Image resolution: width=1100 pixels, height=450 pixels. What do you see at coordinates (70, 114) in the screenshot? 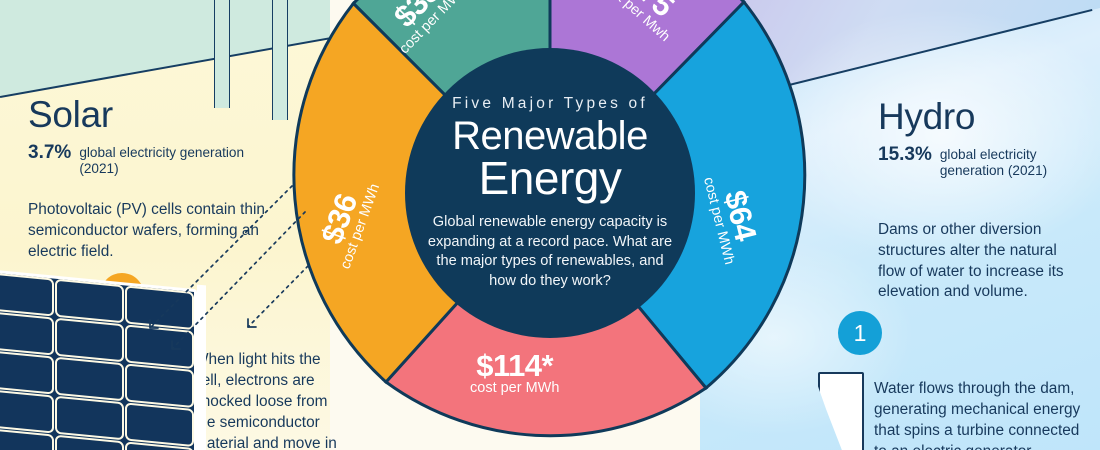
I see `solar-heading: Solar` at bounding box center [70, 114].